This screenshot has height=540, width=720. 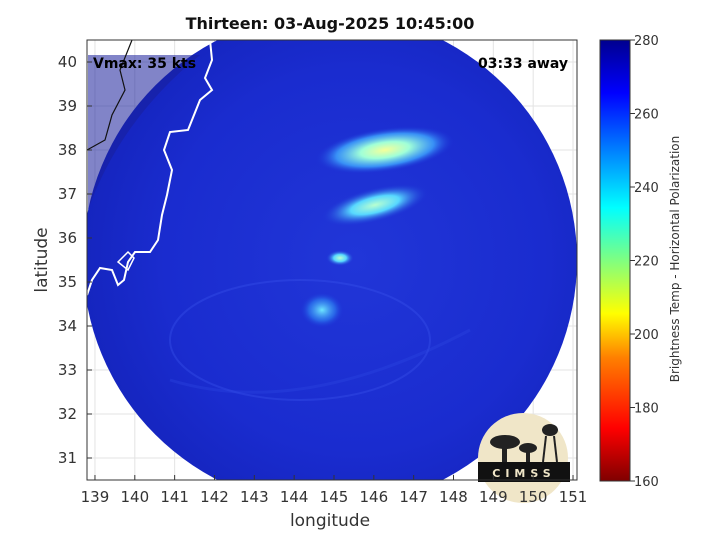 I want to click on colorbar-tick-label: 160, so click(x=646, y=482).